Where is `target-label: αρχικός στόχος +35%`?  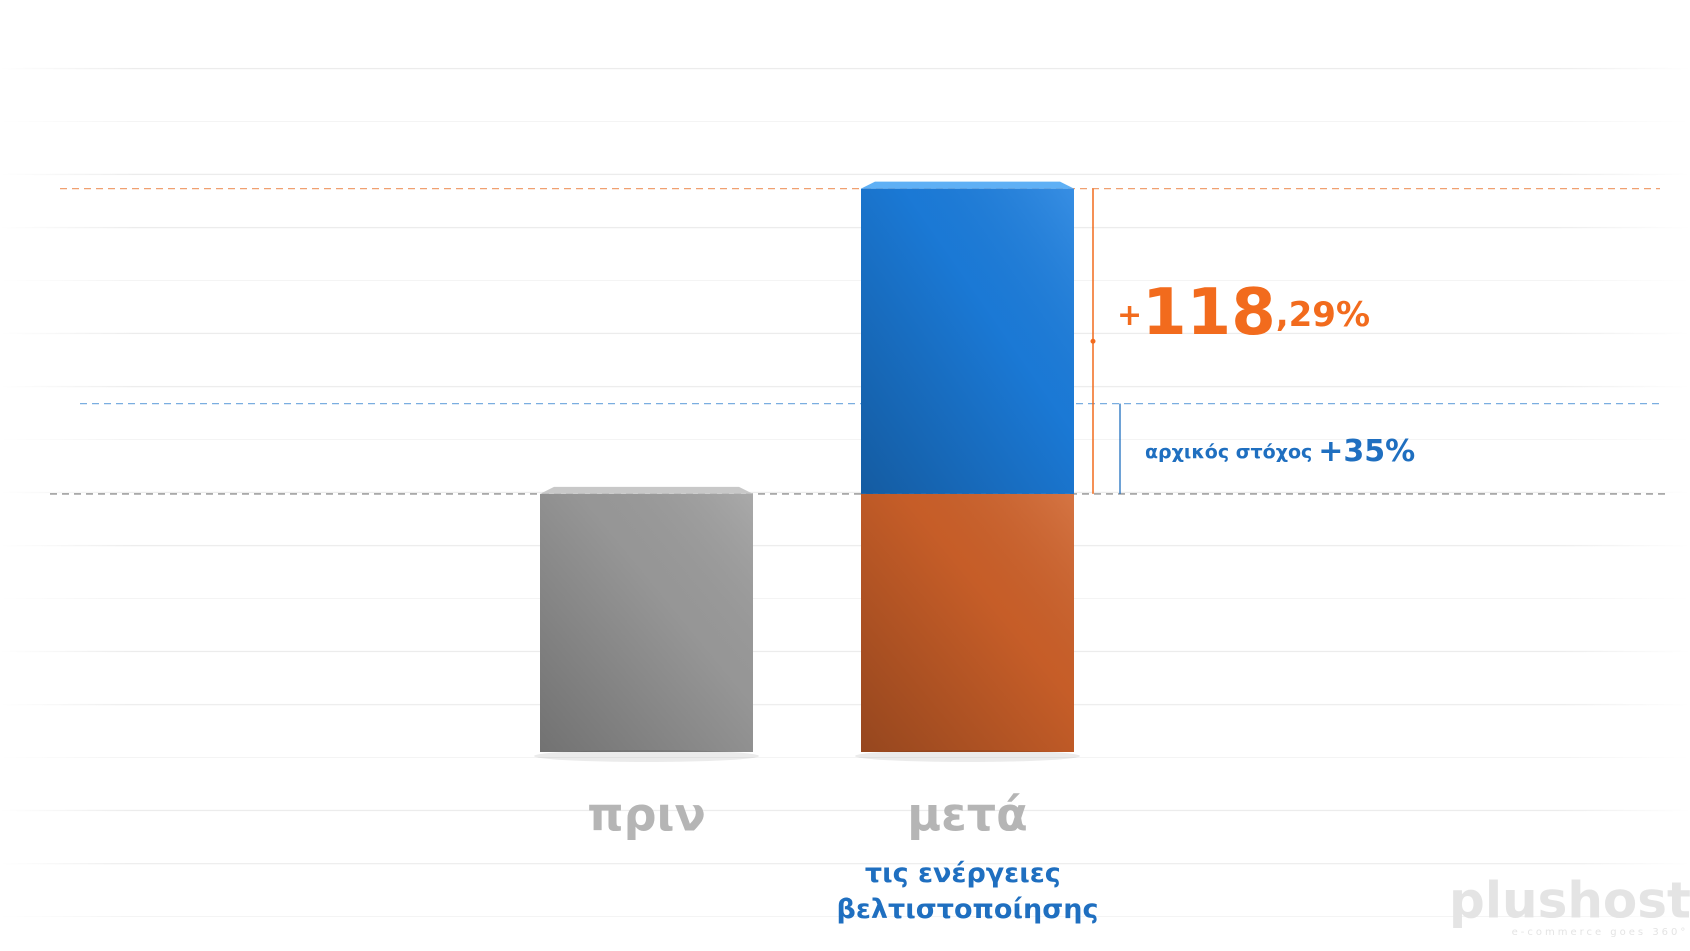 target-label: αρχικός στόχος +35% is located at coordinates (1280, 451).